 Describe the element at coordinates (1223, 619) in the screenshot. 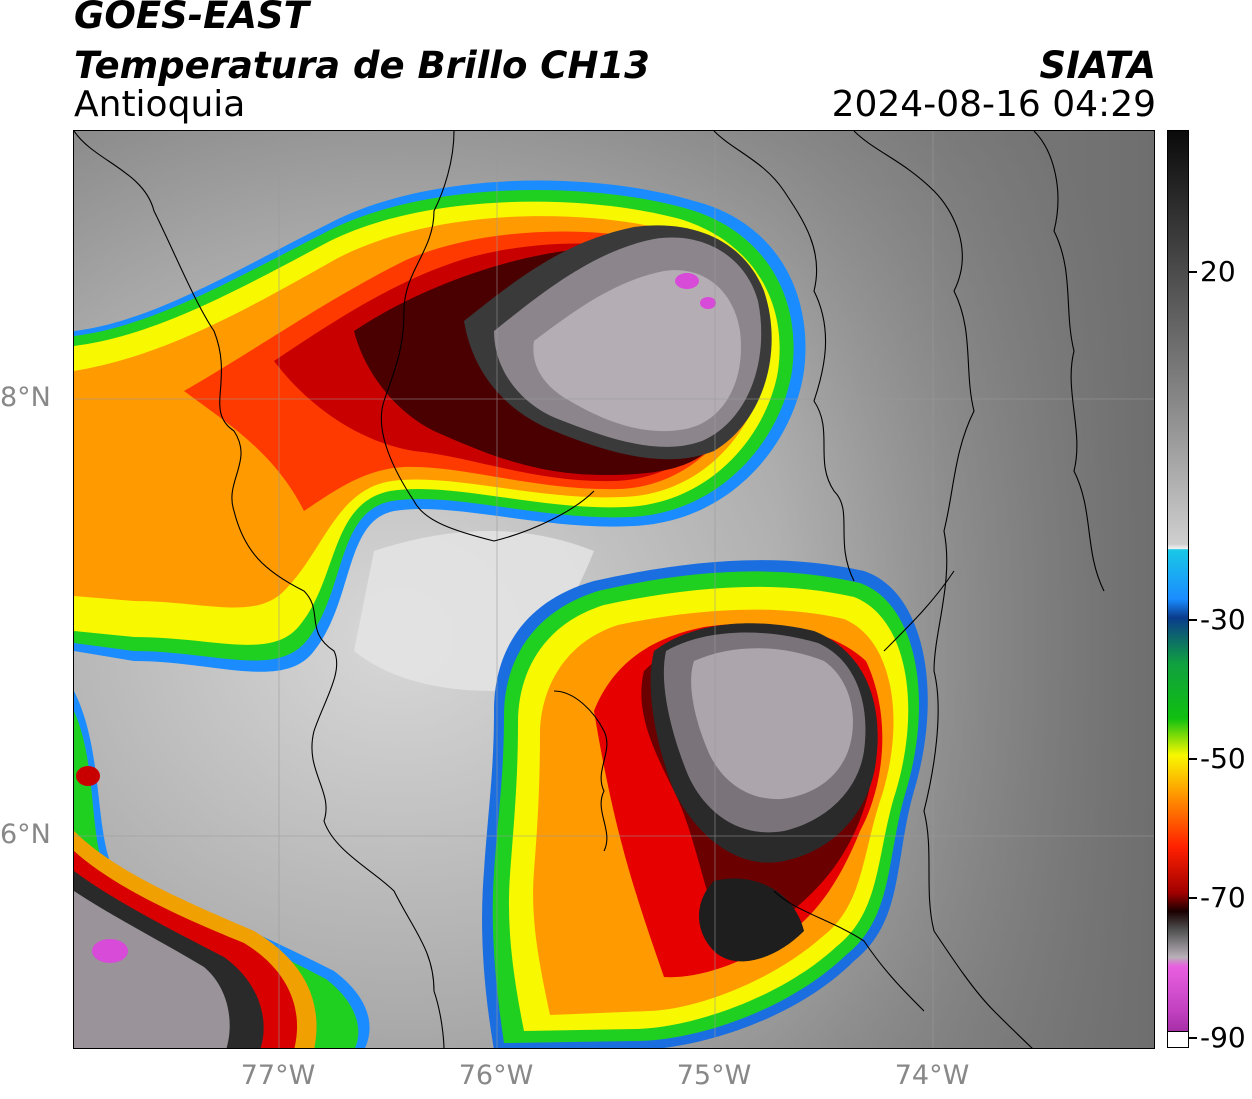

I see `colorbar-label-minus30: -30` at that location.